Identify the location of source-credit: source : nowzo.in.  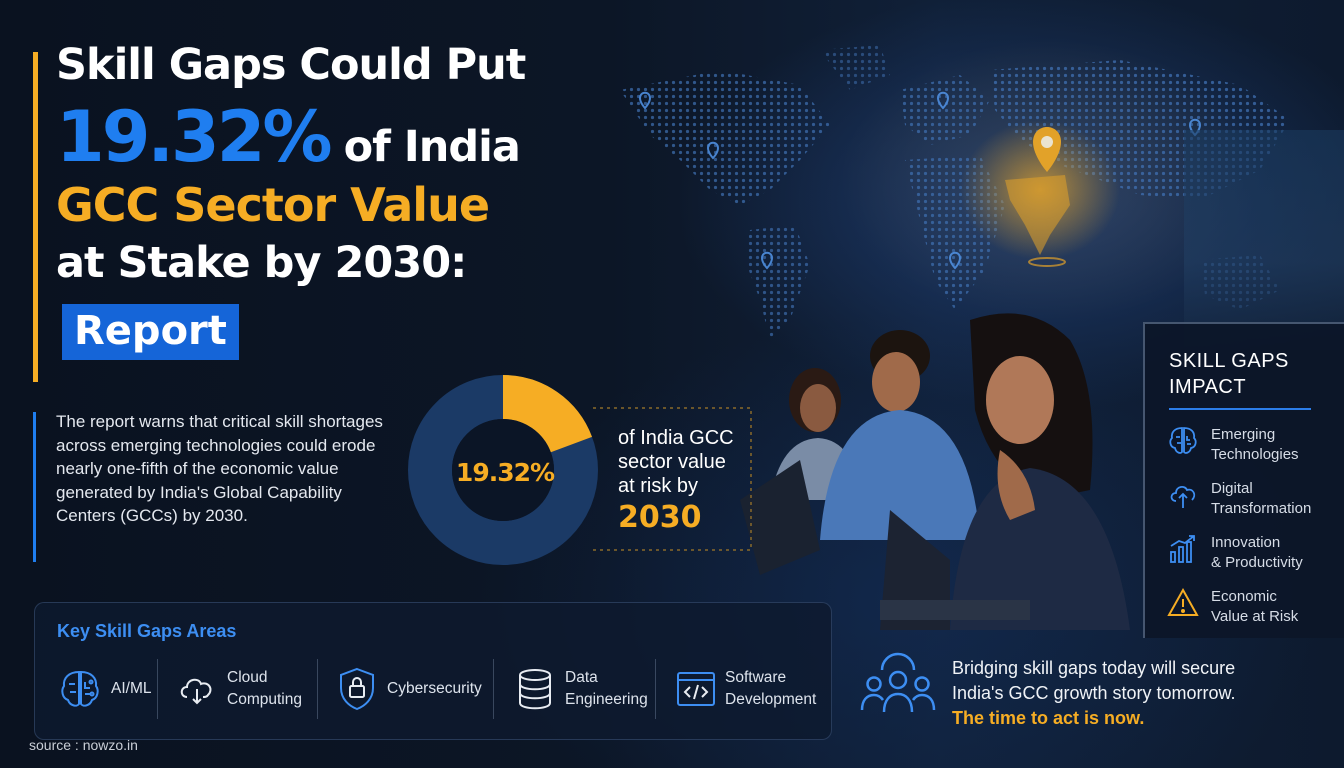
(83, 745).